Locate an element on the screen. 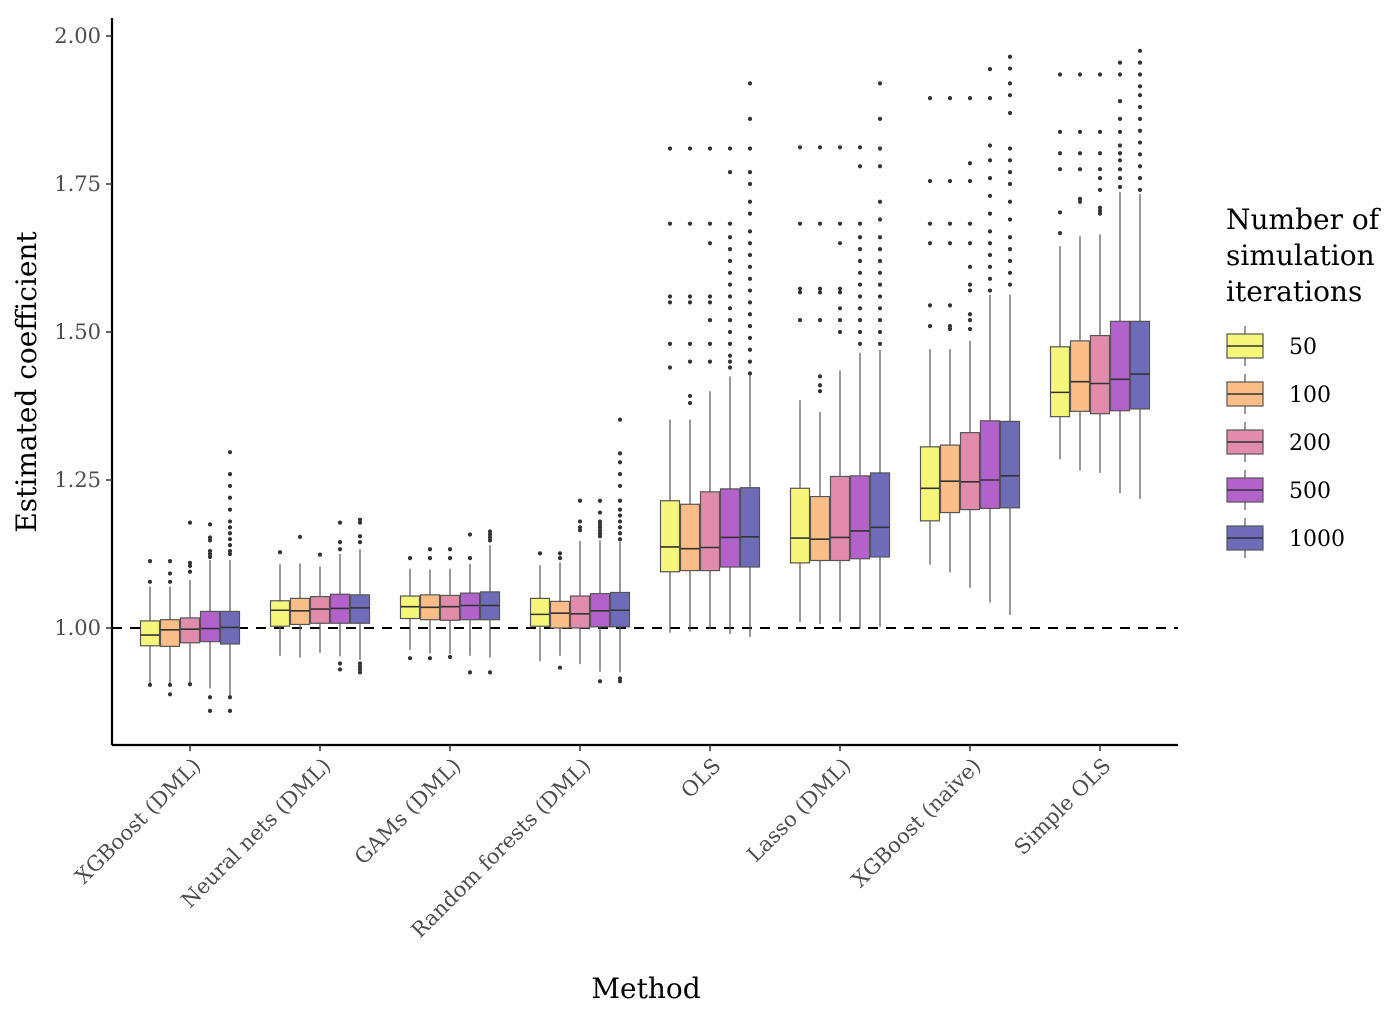 The width and height of the screenshot is (1389, 1011). x-tick-label: Lasso (DML) is located at coordinates (798, 810).